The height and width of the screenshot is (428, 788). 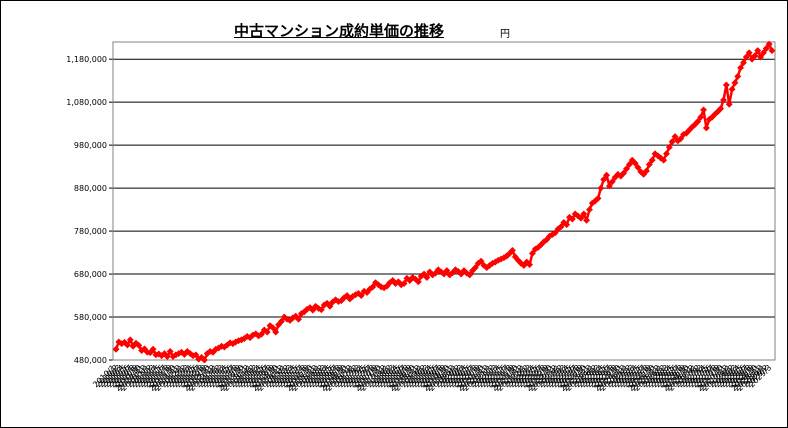 What do you see at coordinates (90, 231) in the screenshot?
I see `y-tick-label: 780,000` at bounding box center [90, 231].